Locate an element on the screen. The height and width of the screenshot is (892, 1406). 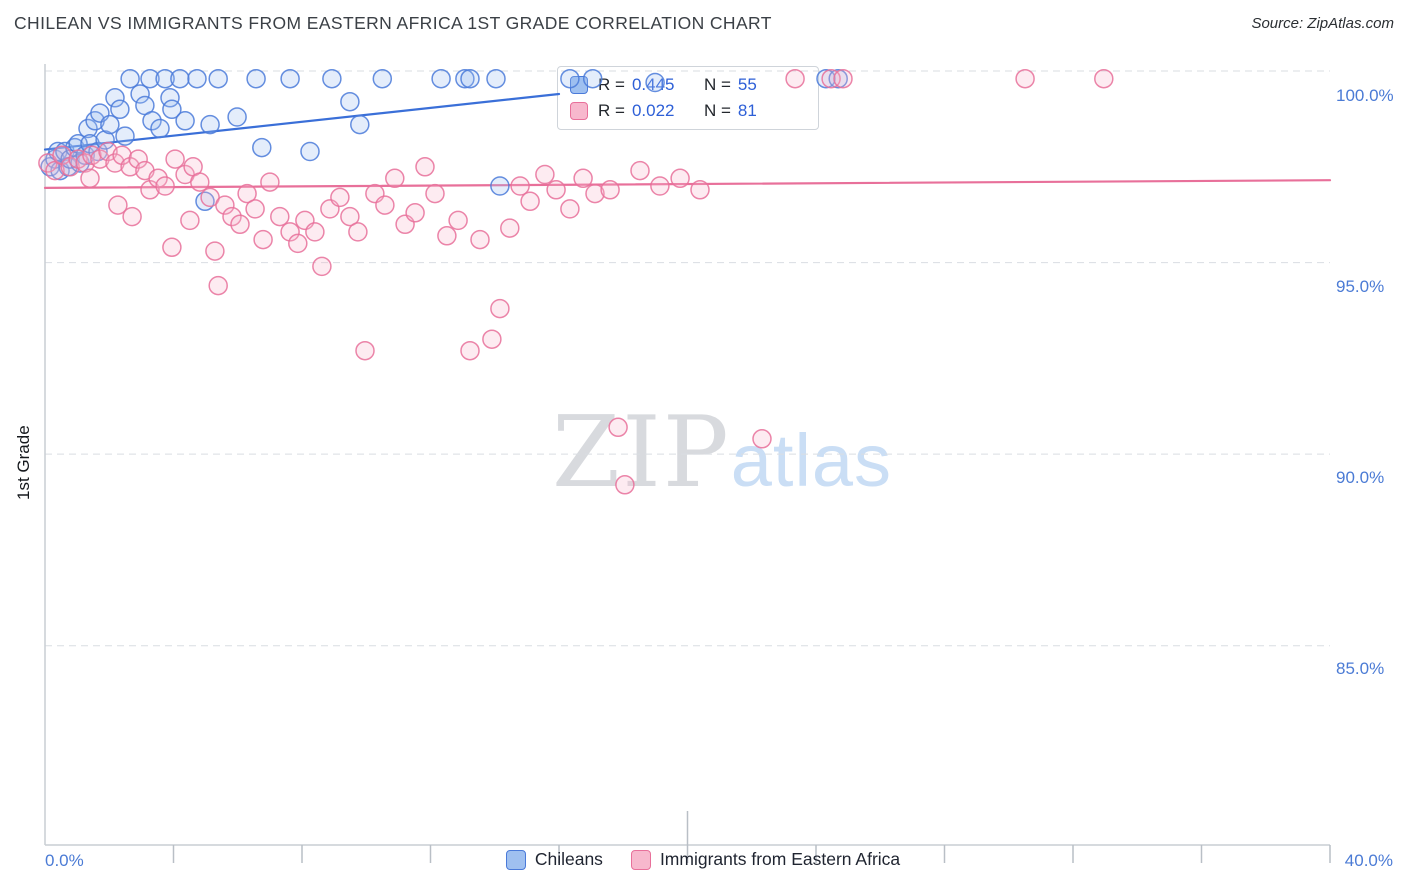
pink-series-swatch-icon is located at coordinates (579, 111).